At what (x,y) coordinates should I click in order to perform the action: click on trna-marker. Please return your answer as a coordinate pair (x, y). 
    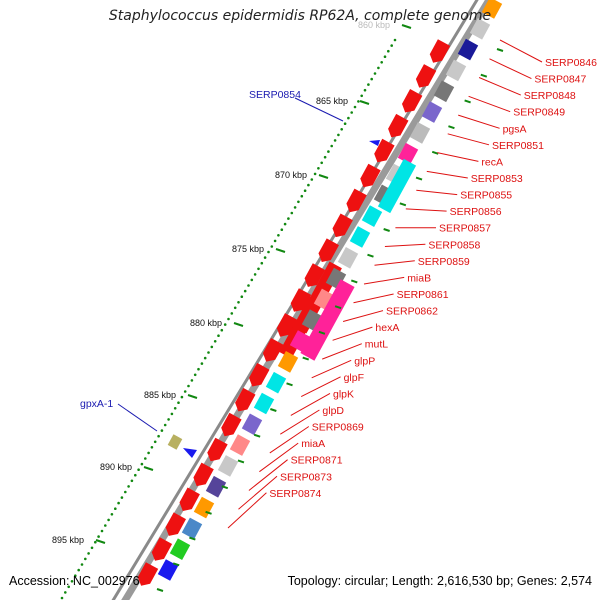
    Looking at the image, I should click on (374, 143).